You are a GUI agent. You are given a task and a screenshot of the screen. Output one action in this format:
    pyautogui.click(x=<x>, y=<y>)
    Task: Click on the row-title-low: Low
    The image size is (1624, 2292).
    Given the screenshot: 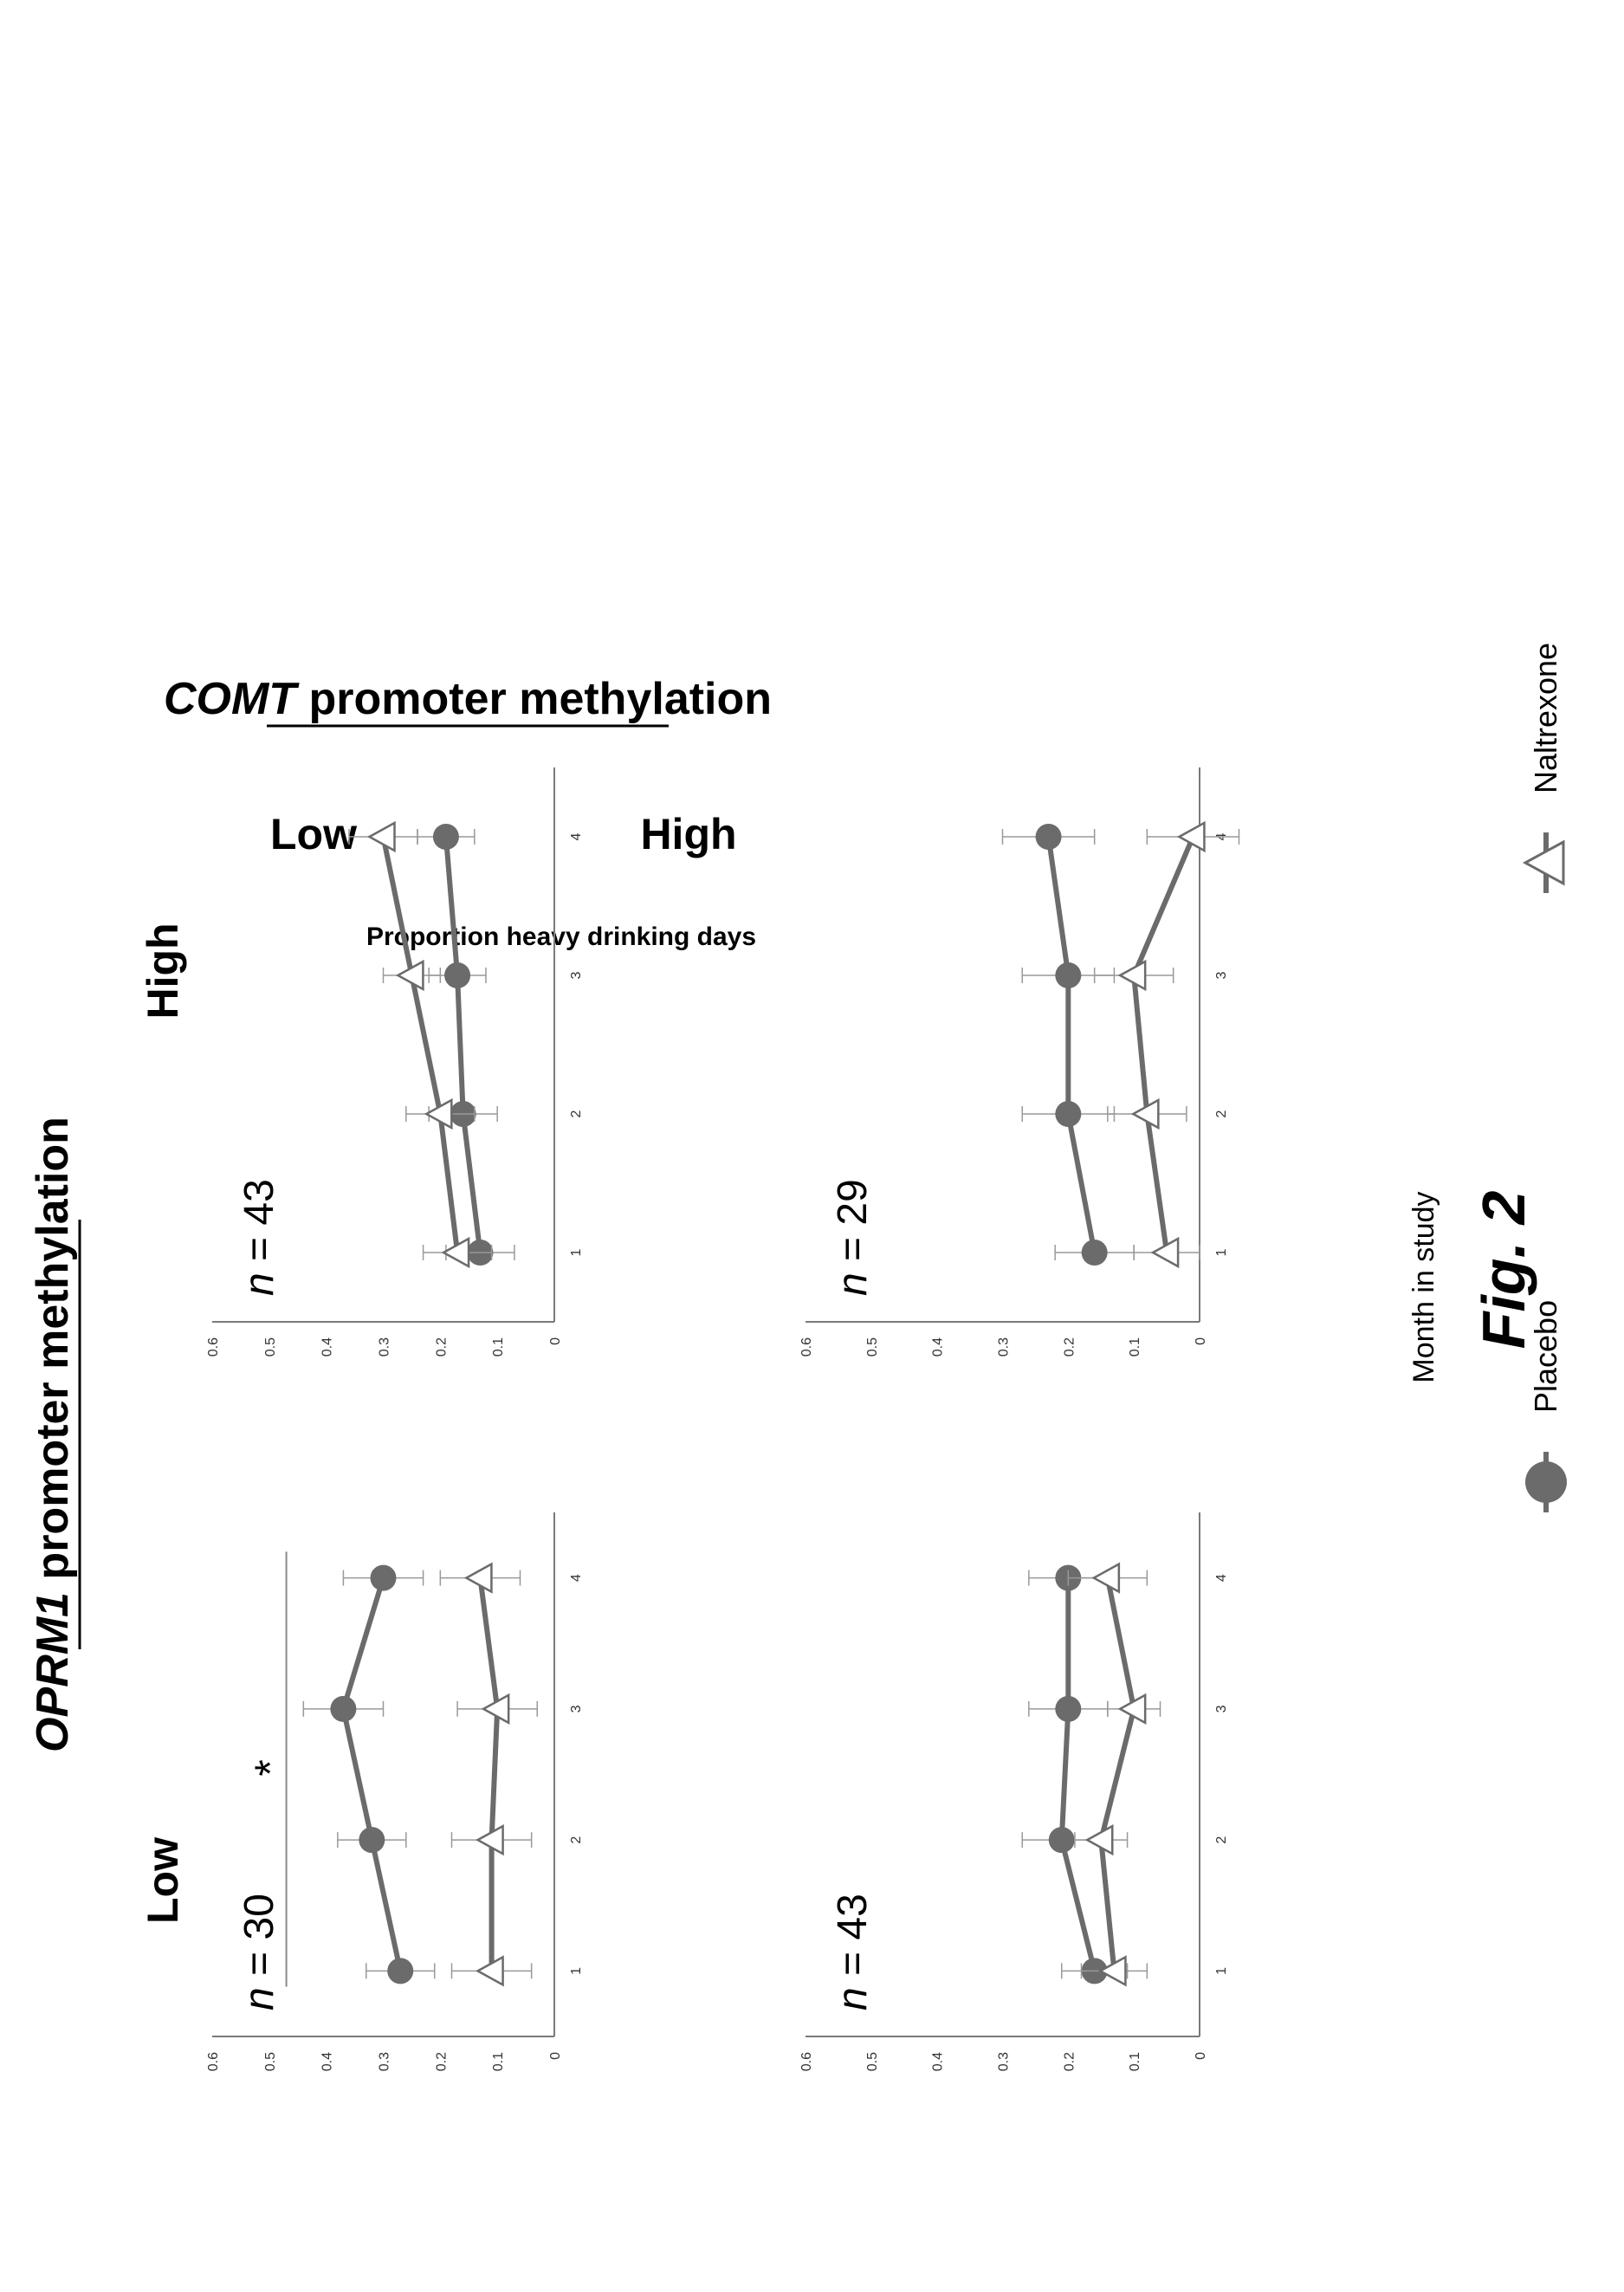 What is the action you would take?
    pyautogui.click(x=313, y=834)
    